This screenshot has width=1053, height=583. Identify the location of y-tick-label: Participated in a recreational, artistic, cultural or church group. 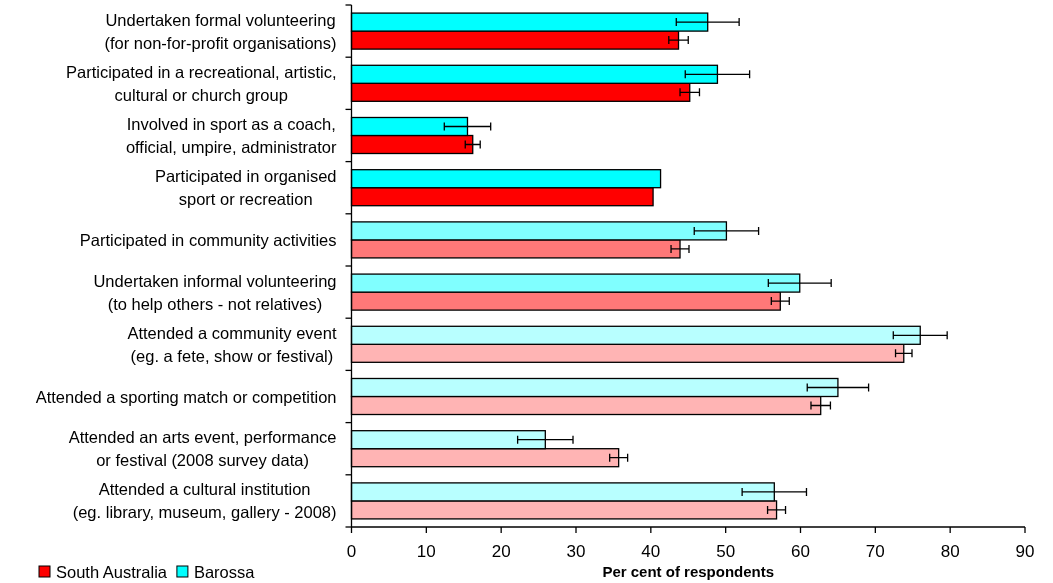
(201, 83).